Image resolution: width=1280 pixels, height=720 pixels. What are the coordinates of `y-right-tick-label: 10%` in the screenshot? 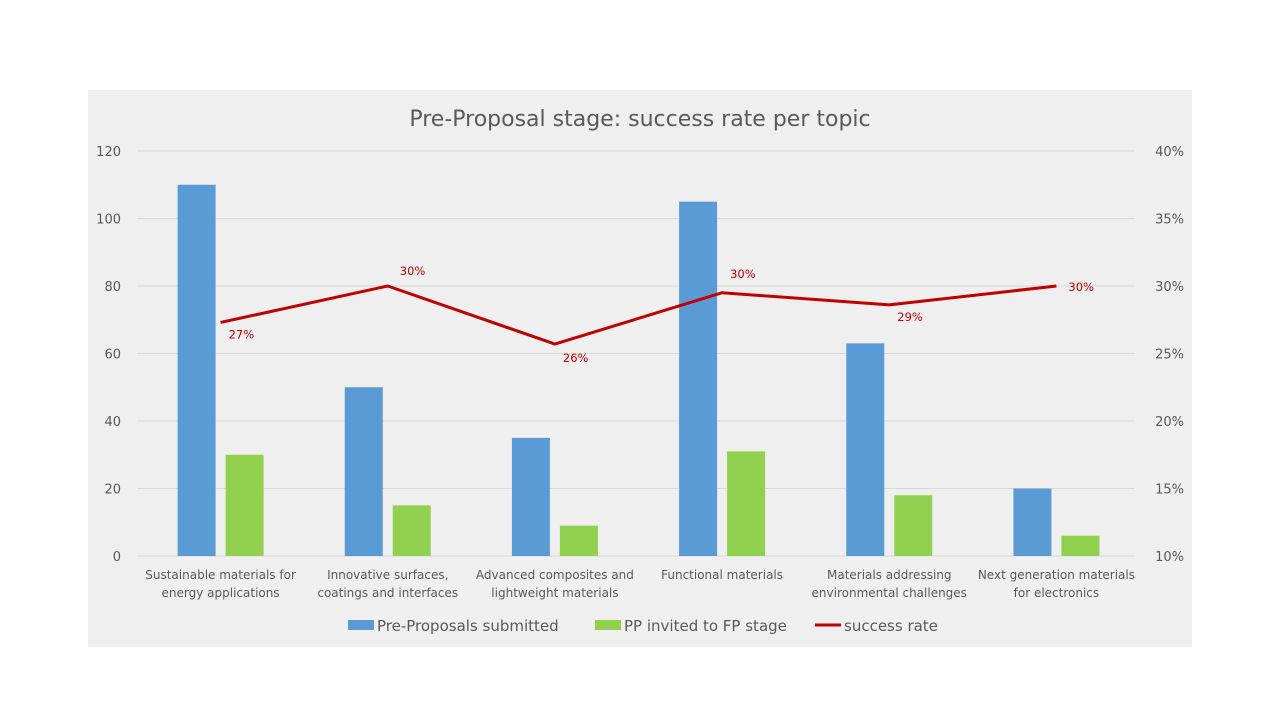 It's located at (1169, 557).